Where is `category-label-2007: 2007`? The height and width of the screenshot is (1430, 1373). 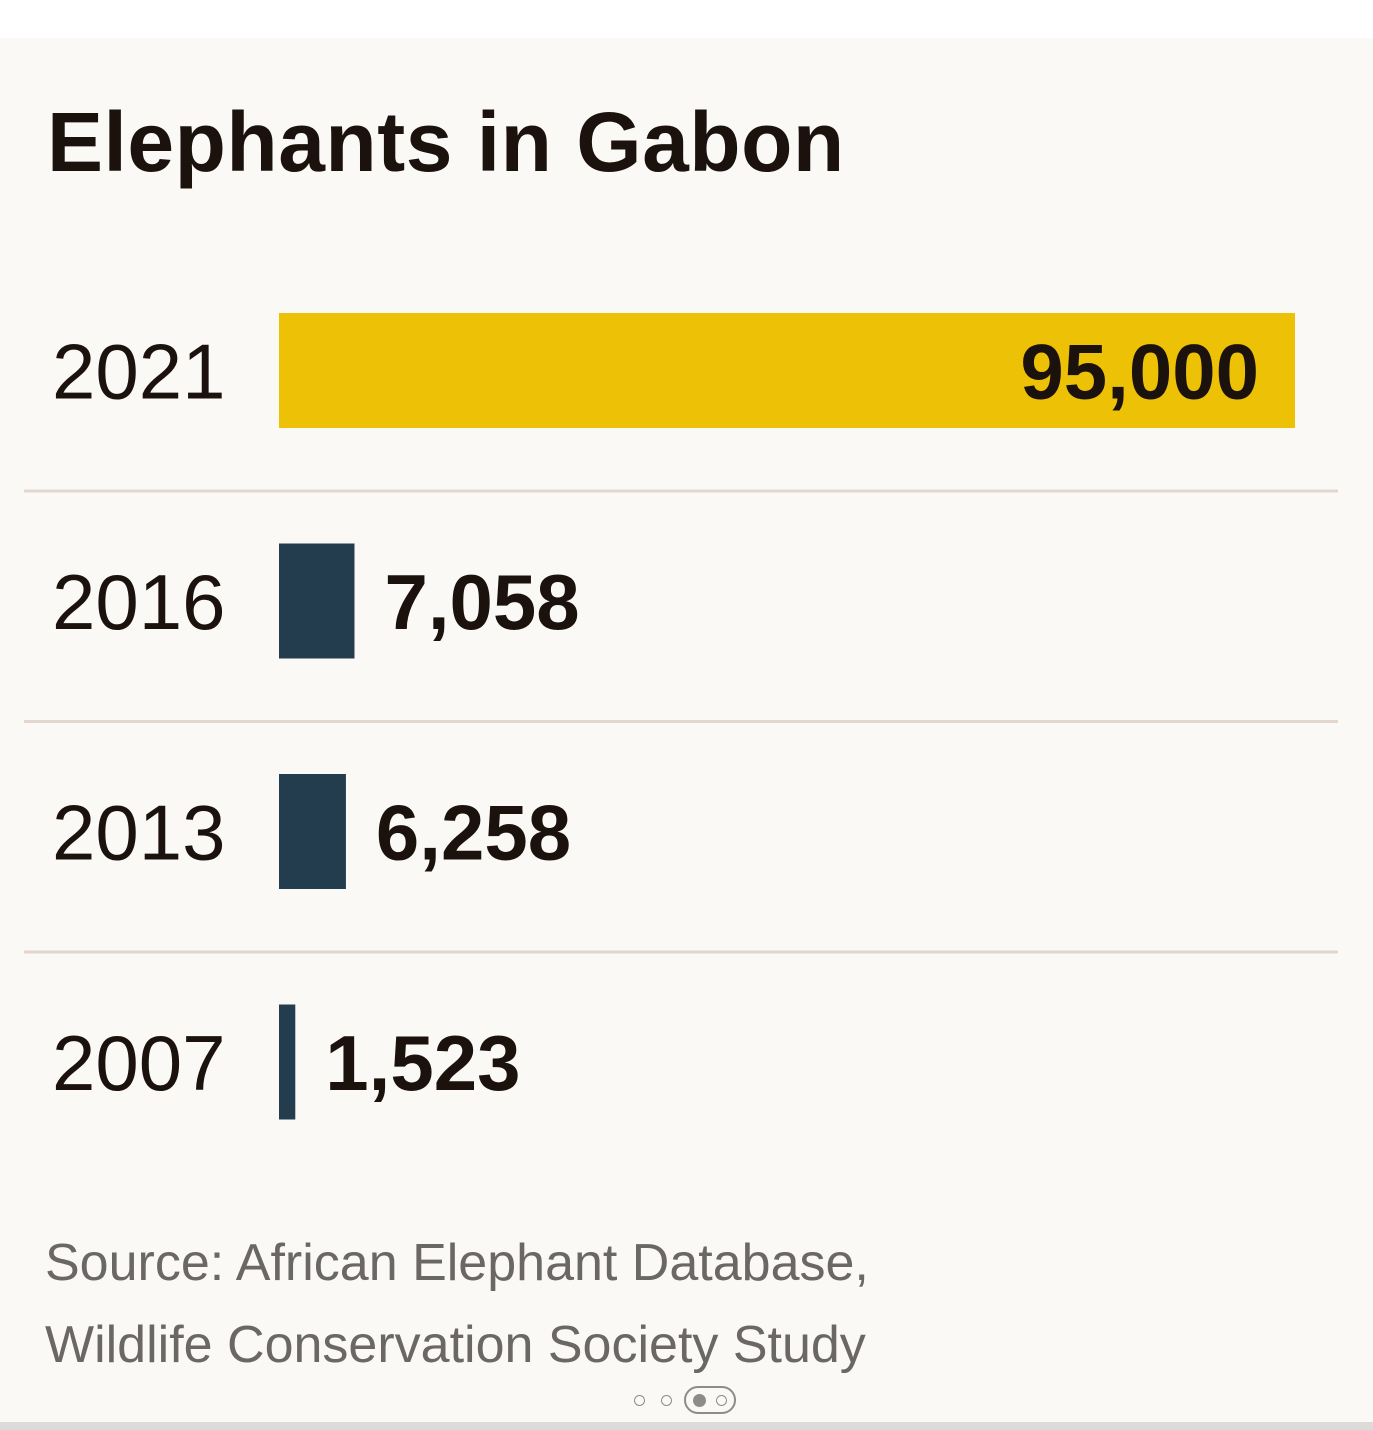 category-label-2007: 2007 is located at coordinates (139, 1063).